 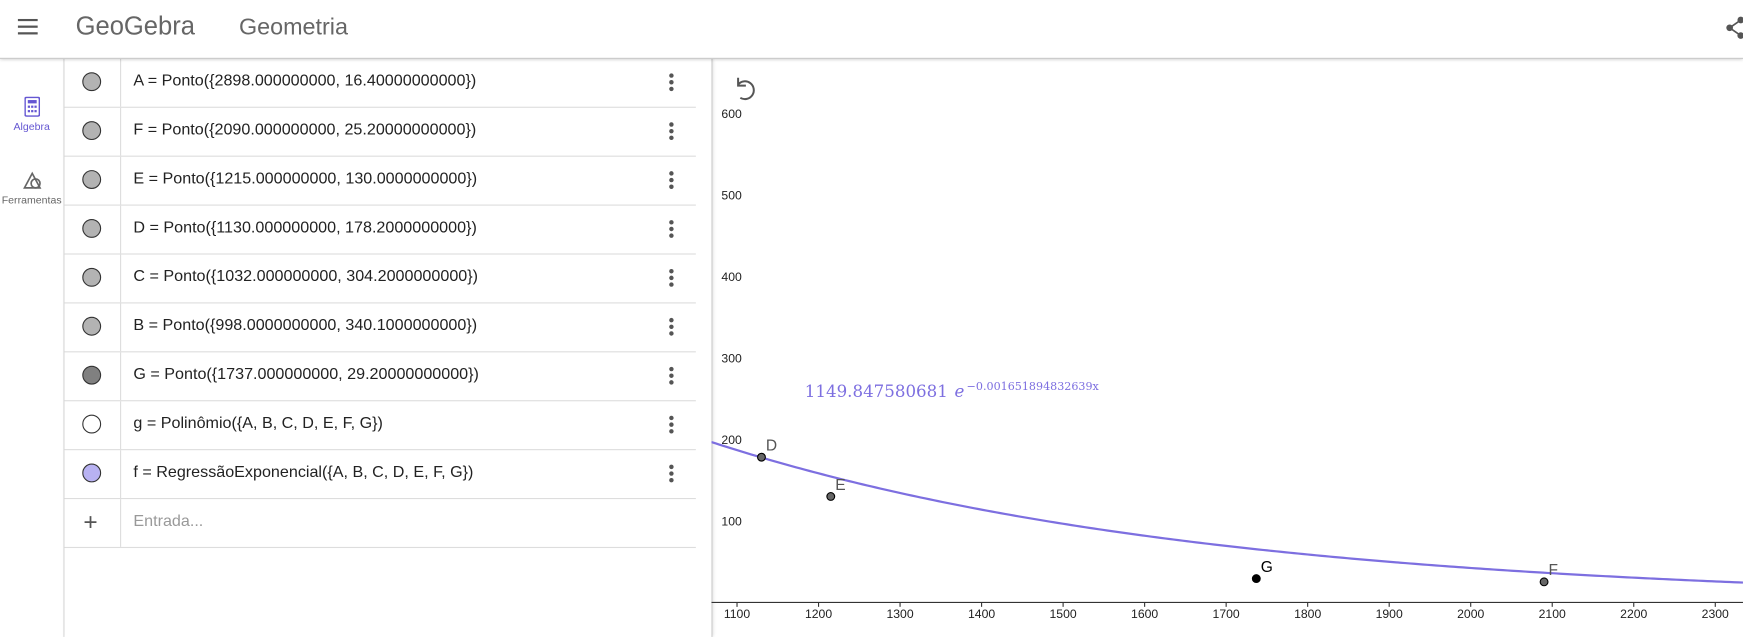 What do you see at coordinates (293, 27) in the screenshot?
I see `app-title: Geometria` at bounding box center [293, 27].